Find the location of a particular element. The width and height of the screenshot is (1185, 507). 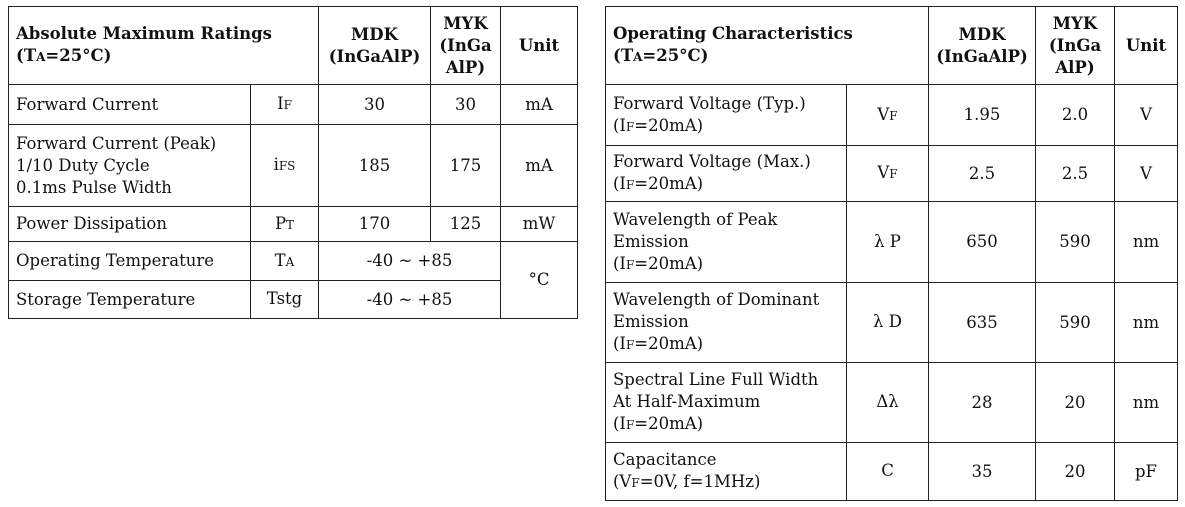

table-row: Power Dissipation PT 170 125 mW is located at coordinates (293, 224).